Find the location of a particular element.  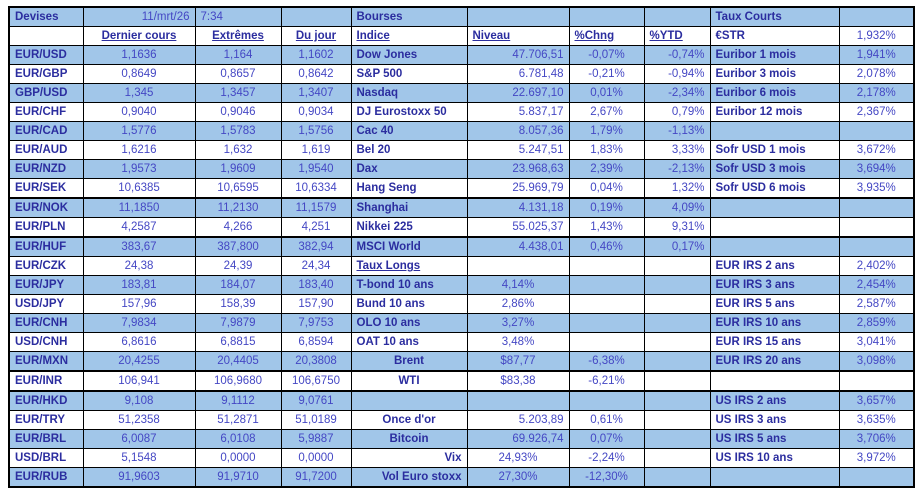

fx-extremes: 10,6595 is located at coordinates (238, 188).